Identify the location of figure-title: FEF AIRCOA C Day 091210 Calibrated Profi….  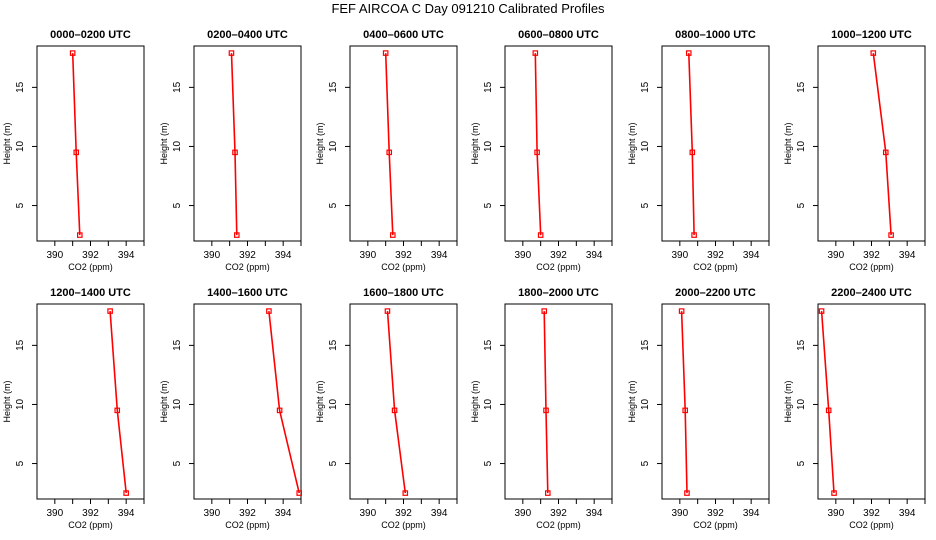
(468, 8).